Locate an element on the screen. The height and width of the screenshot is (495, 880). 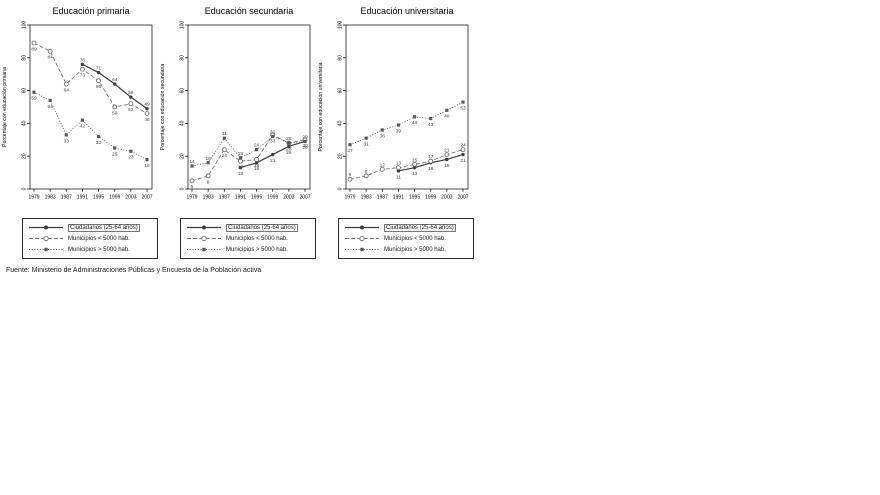
svg-text: 48 is located at coordinates (447, 117).